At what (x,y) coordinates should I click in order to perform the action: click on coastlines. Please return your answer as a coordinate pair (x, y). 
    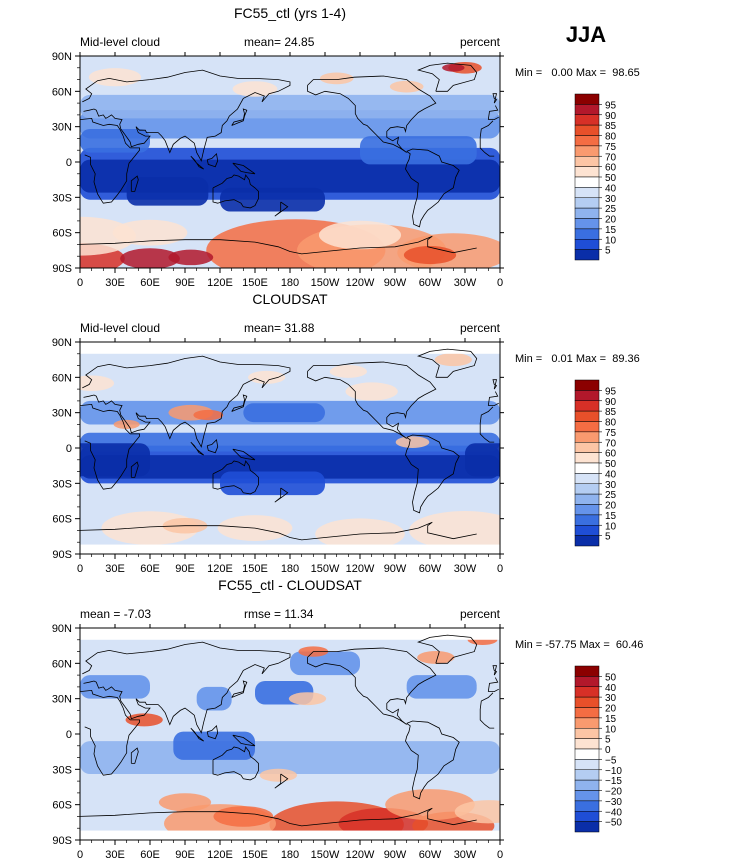
    Looking at the image, I should click on (289, 730).